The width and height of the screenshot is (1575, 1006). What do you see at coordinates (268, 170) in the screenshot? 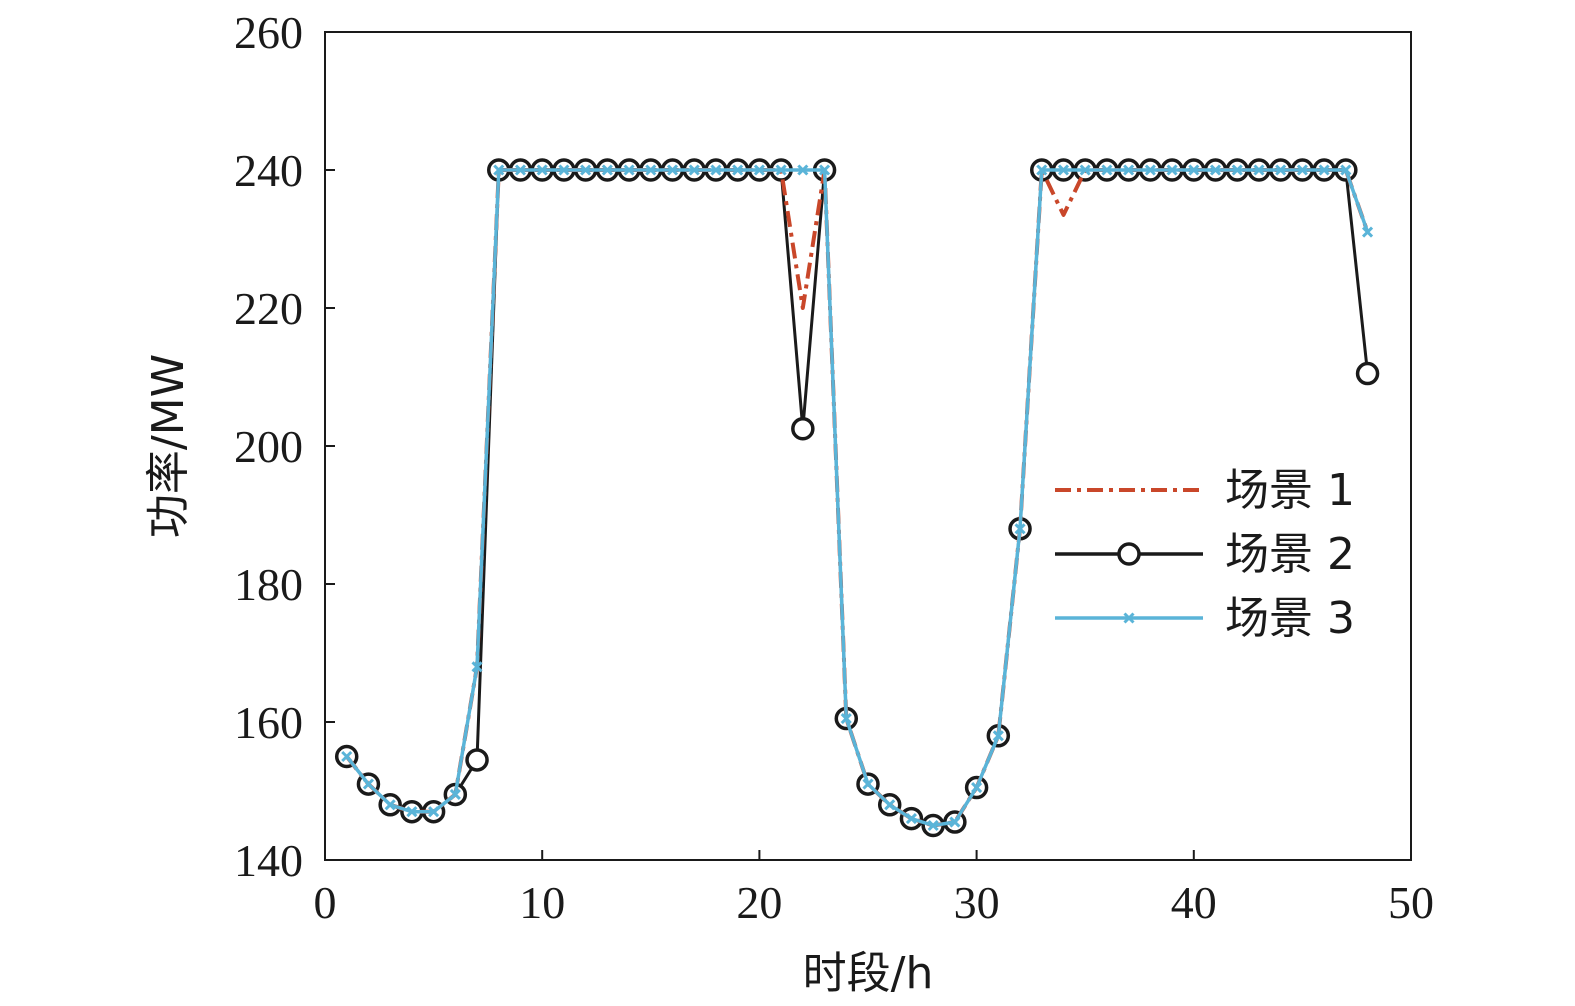
I see `y-tick-label: 240` at bounding box center [268, 170].